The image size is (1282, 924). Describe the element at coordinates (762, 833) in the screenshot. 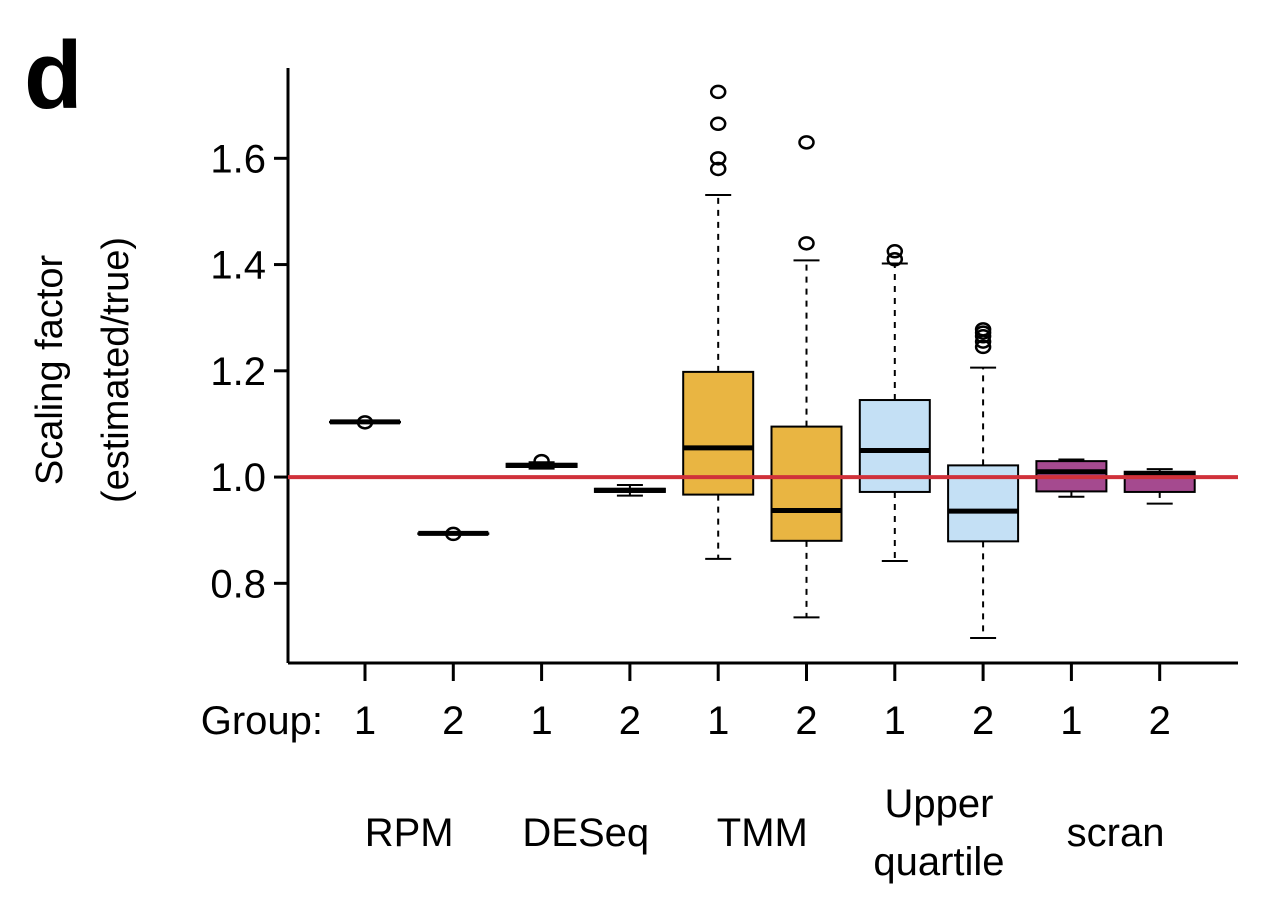

I see `method-label: TMM` at that location.